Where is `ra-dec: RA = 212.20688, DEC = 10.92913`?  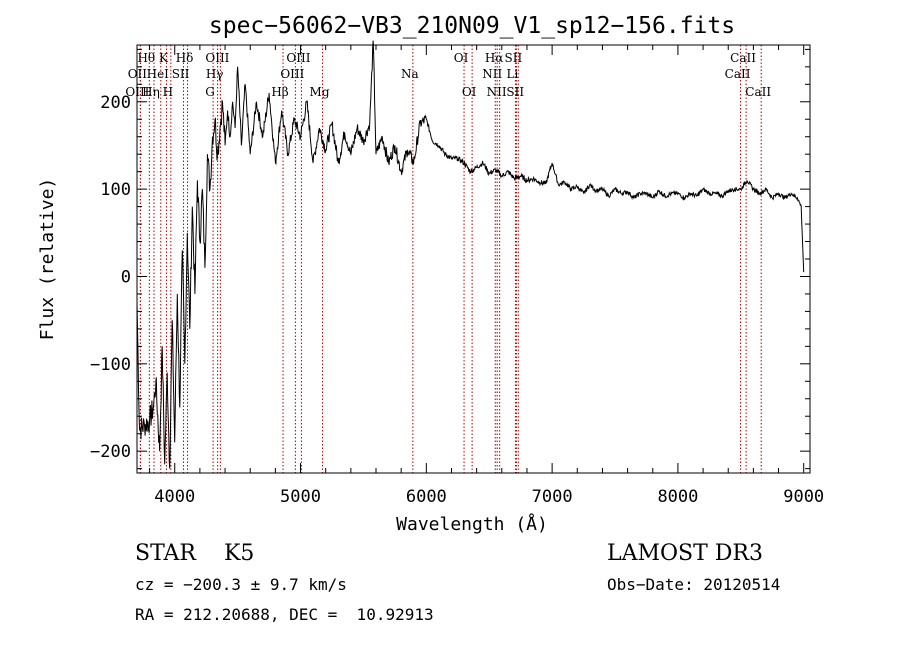
ra-dec: RA = 212.20688, DEC = 10.92913 is located at coordinates (284, 614).